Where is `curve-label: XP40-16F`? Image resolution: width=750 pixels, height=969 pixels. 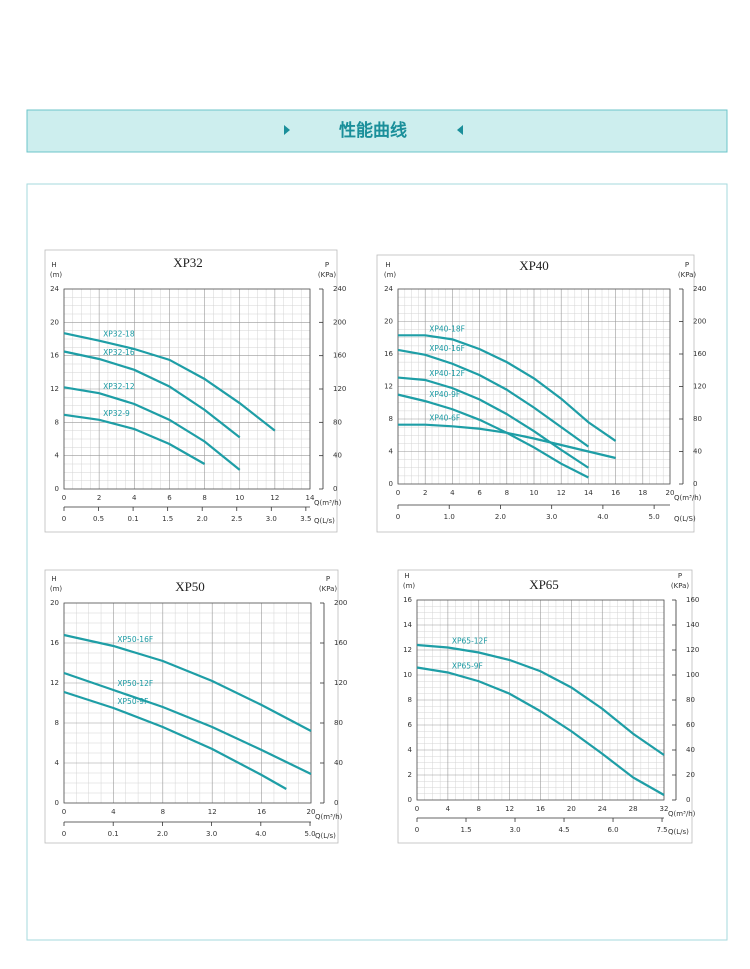 curve-label: XP40-16F is located at coordinates (447, 348).